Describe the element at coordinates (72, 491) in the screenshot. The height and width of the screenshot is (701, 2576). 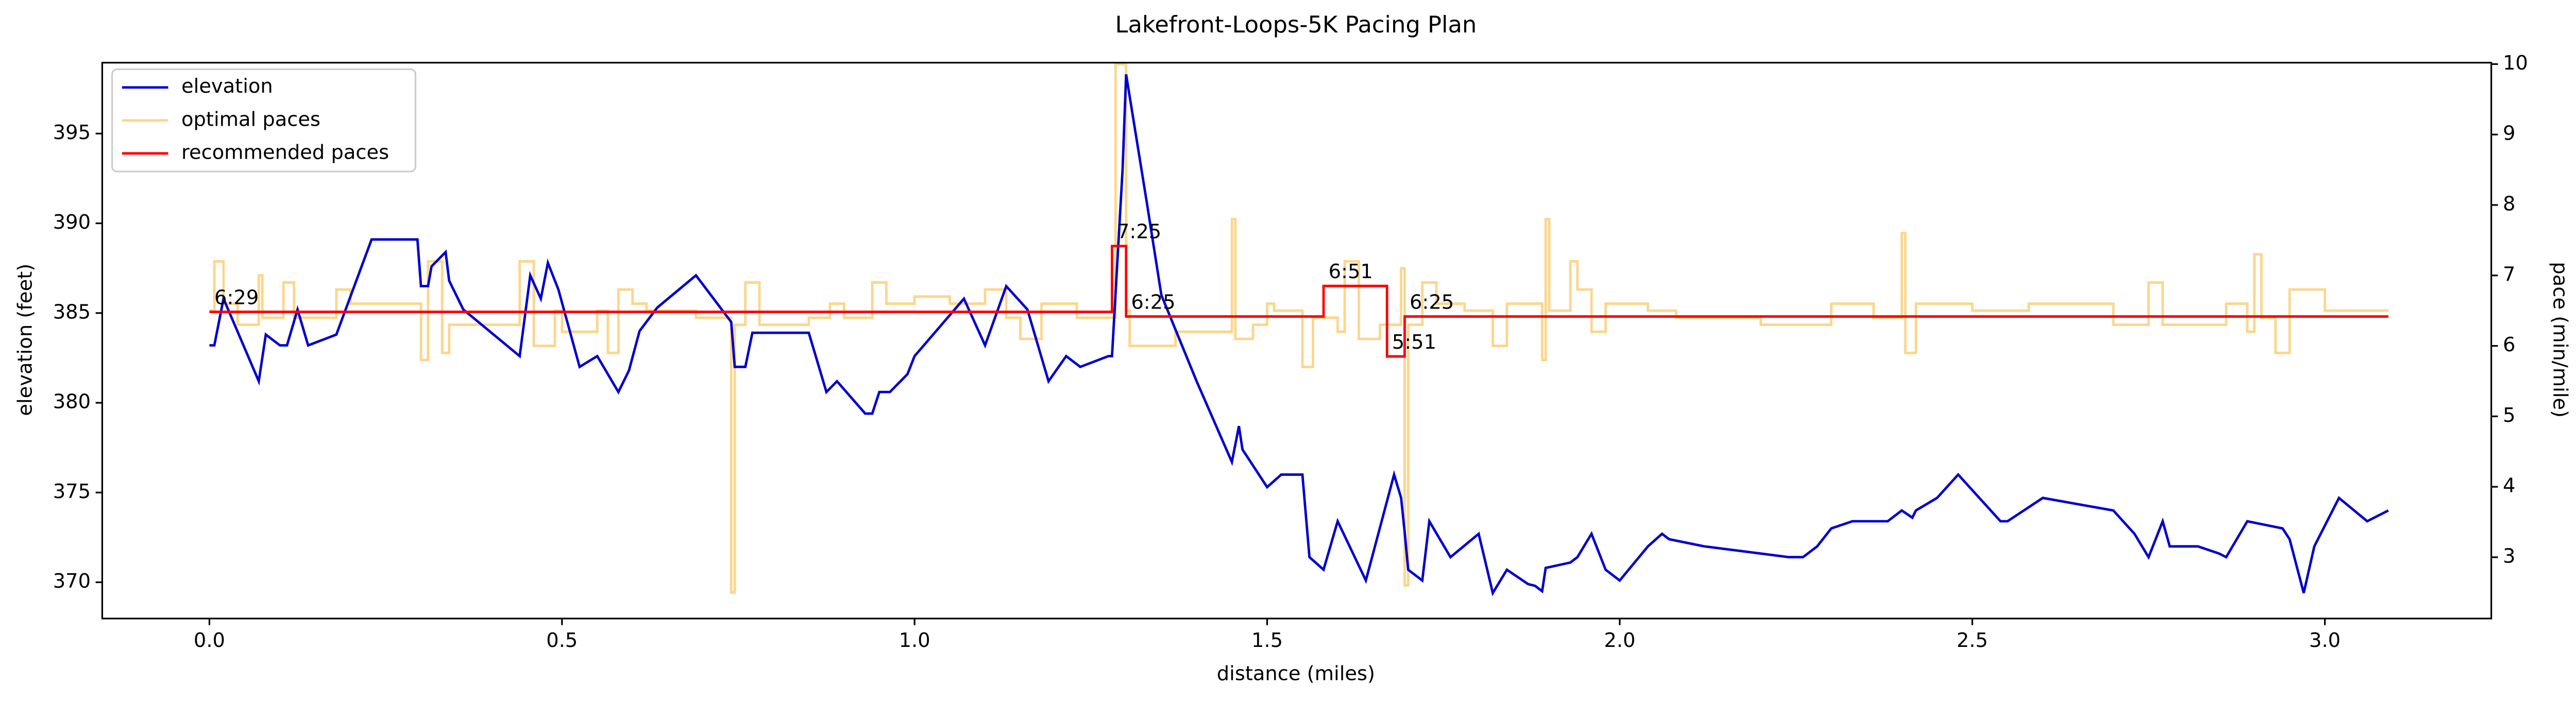
I see `y-tick-label: 375` at that location.